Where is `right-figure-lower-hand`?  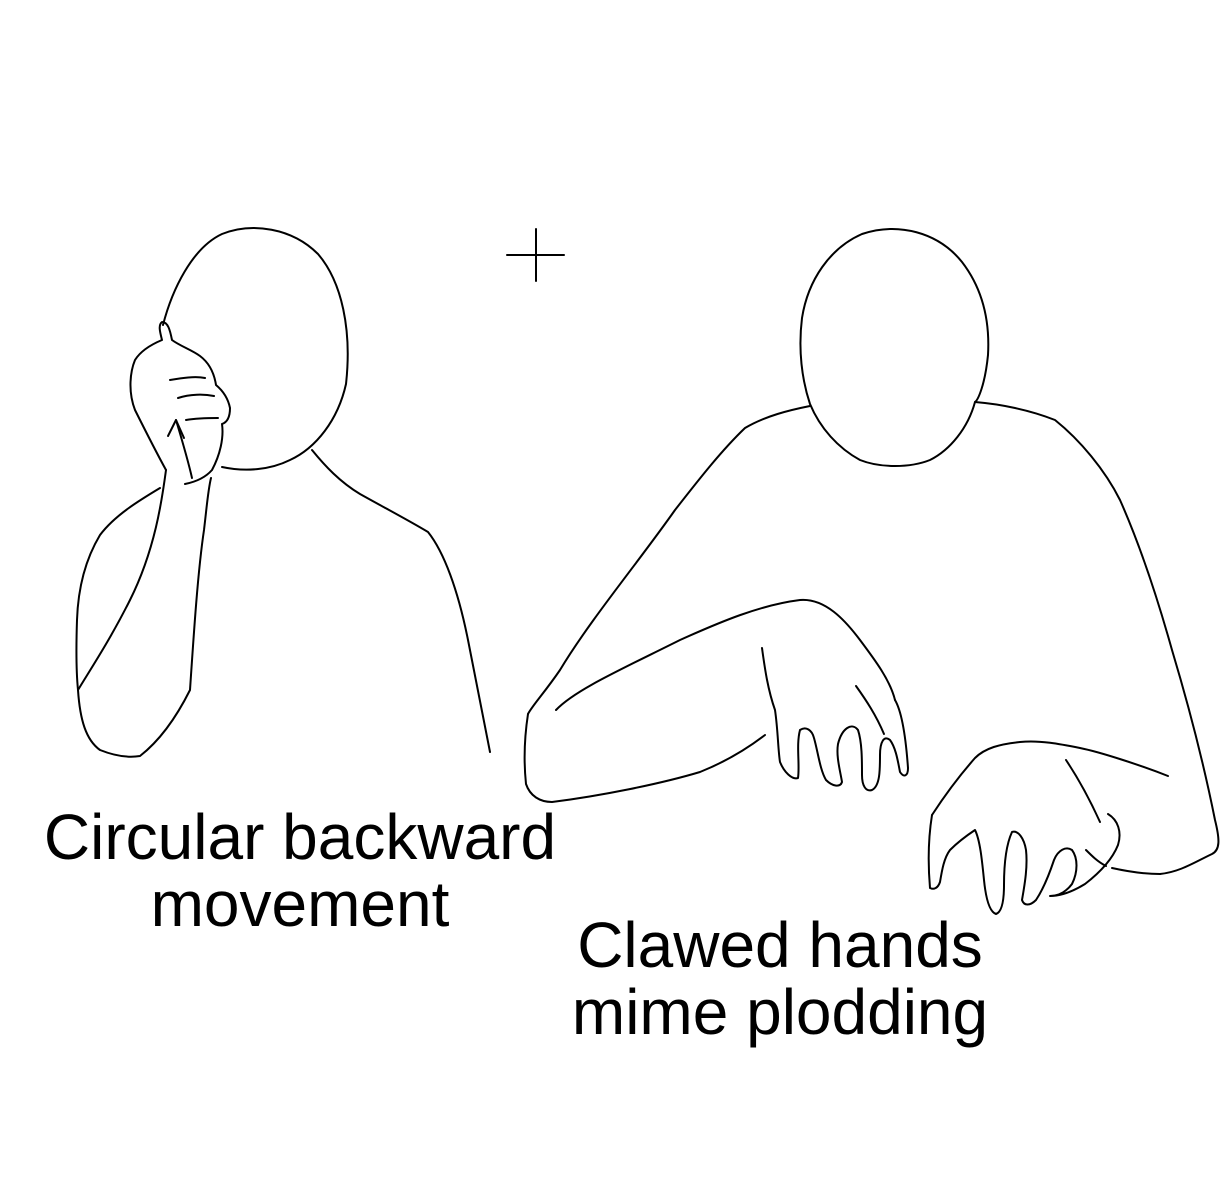
right-figure-lower-hand is located at coordinates (1024, 864).